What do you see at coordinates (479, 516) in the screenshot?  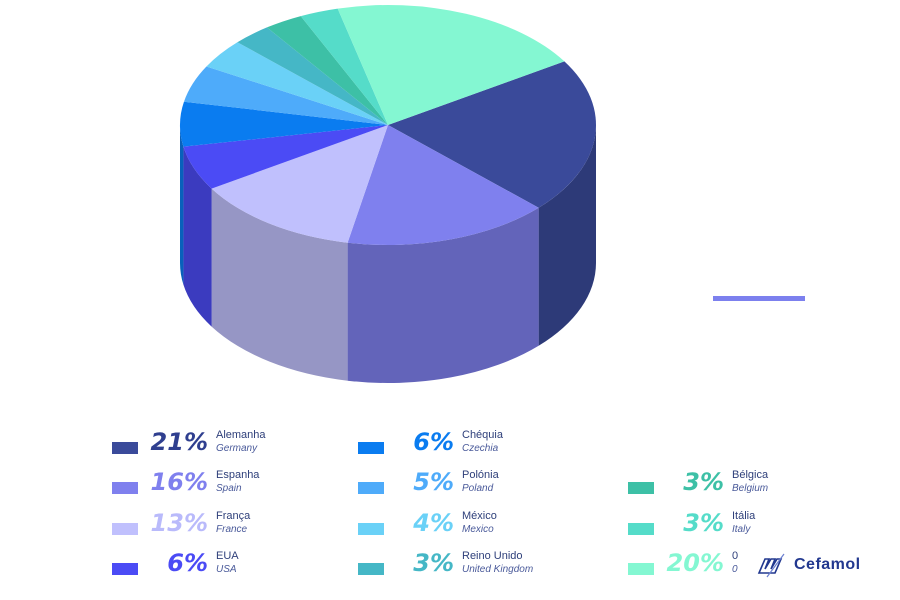 I see `legend-label: México` at bounding box center [479, 516].